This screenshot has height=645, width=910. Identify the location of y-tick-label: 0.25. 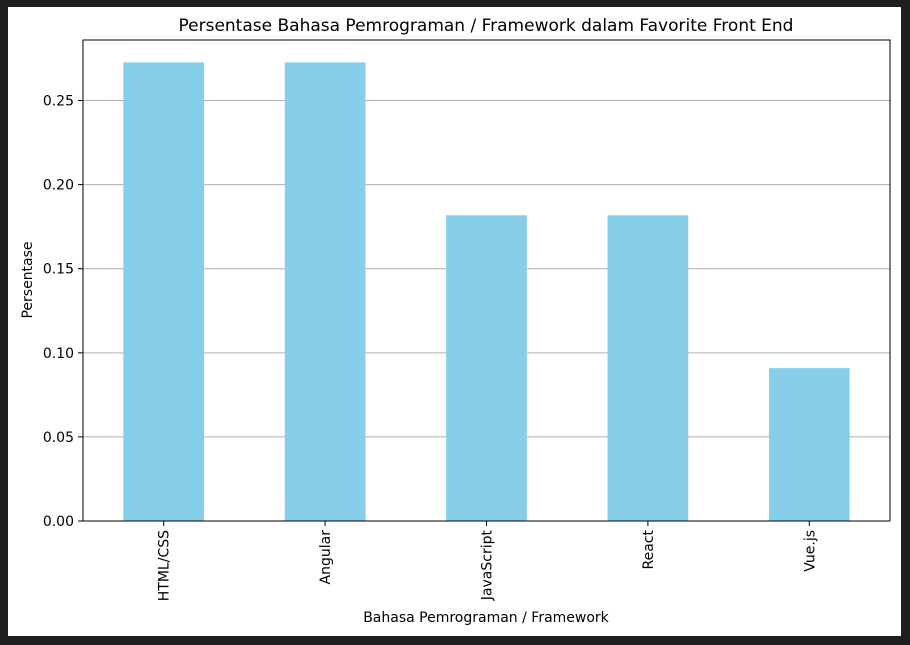
(58, 102).